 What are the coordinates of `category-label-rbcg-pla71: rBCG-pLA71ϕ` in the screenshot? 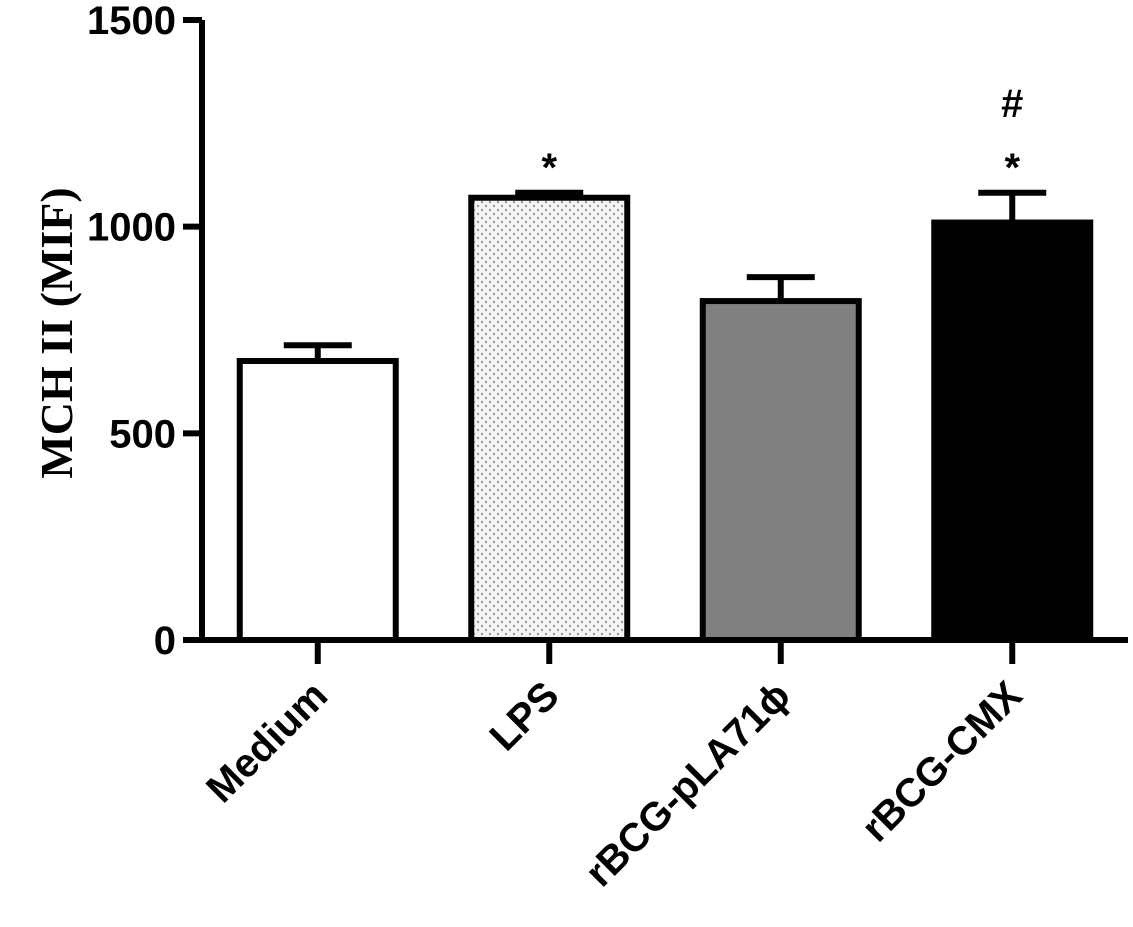 It's located at (688, 784).